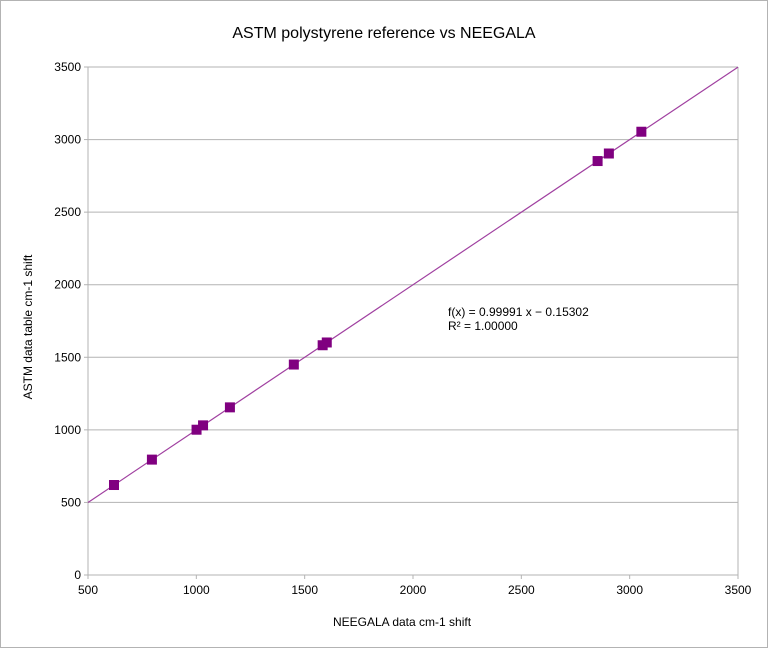  I want to click on x-tick-label: 1500, so click(304, 590).